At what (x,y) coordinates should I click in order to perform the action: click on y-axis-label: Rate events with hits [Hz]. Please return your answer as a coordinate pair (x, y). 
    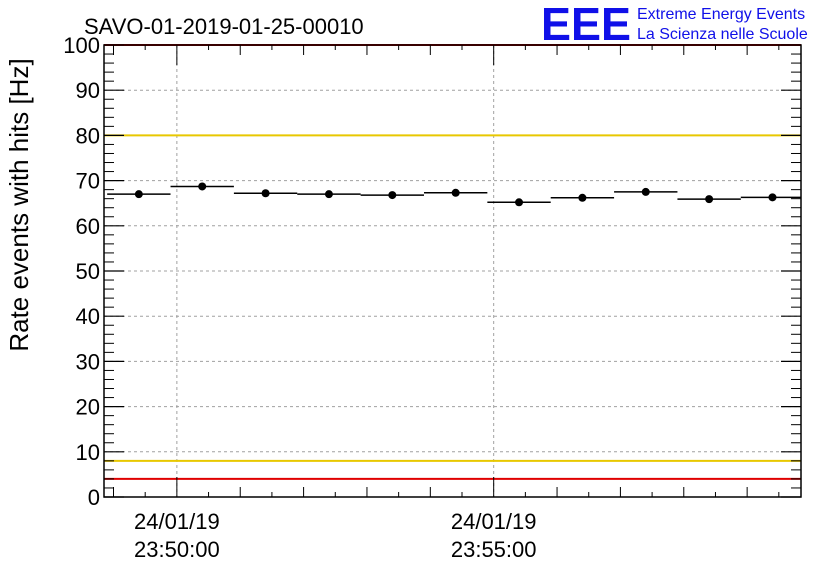
    Looking at the image, I should click on (19, 204).